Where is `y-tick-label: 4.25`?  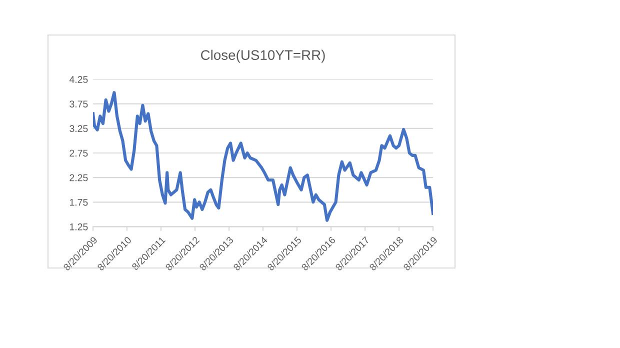
y-tick-label: 4.25 is located at coordinates (78, 79).